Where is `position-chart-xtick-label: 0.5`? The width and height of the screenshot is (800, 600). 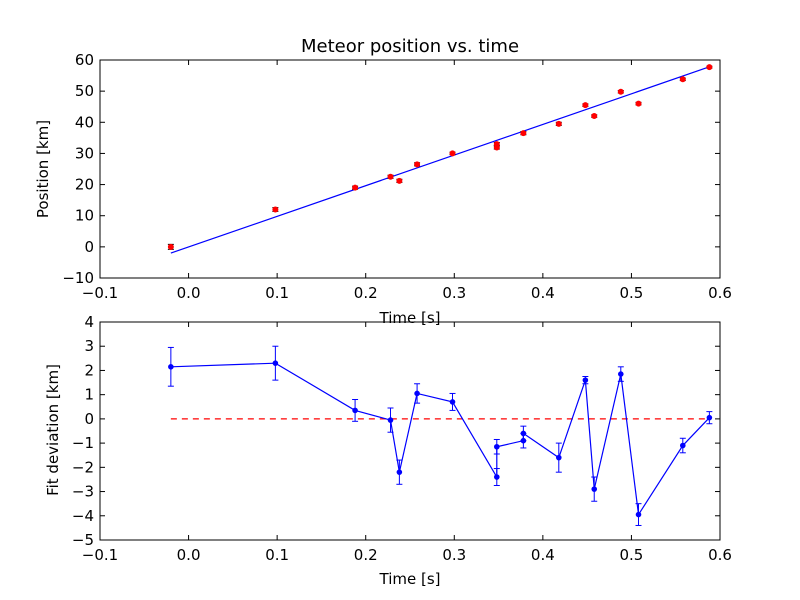
position-chart-xtick-label: 0.5 is located at coordinates (631, 293).